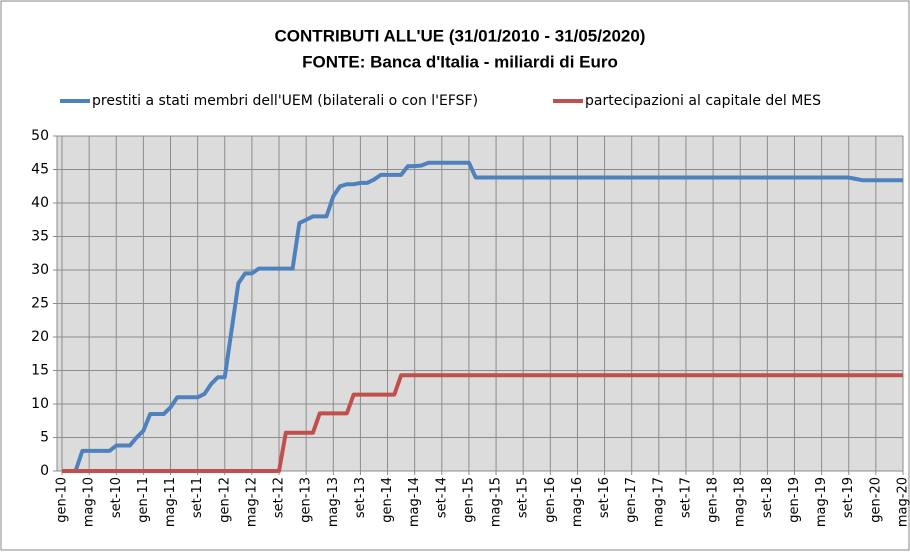 The height and width of the screenshot is (555, 910). I want to click on x-tick-label: set-10, so click(116, 497).